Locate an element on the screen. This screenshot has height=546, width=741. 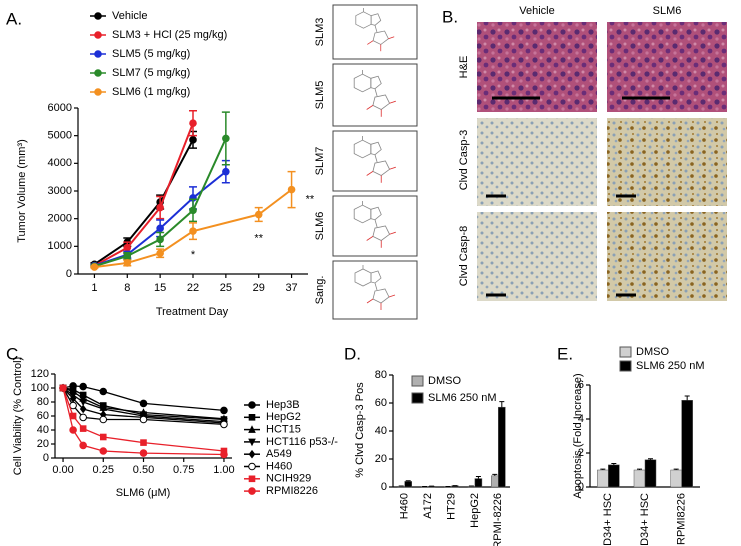
legend-label: HepG2 is located at coordinates (283, 417).